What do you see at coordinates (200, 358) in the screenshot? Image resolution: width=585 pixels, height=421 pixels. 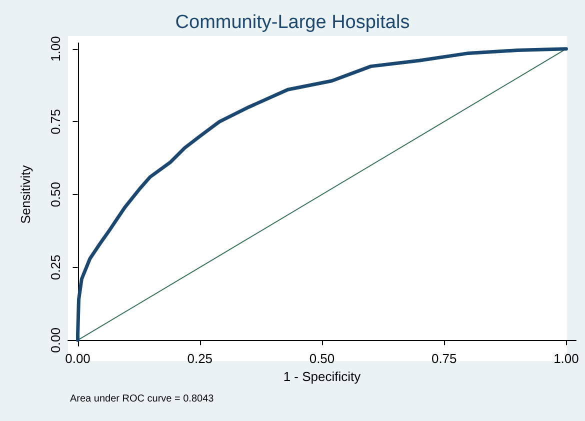 I see `x-tick-label: 0.25` at bounding box center [200, 358].